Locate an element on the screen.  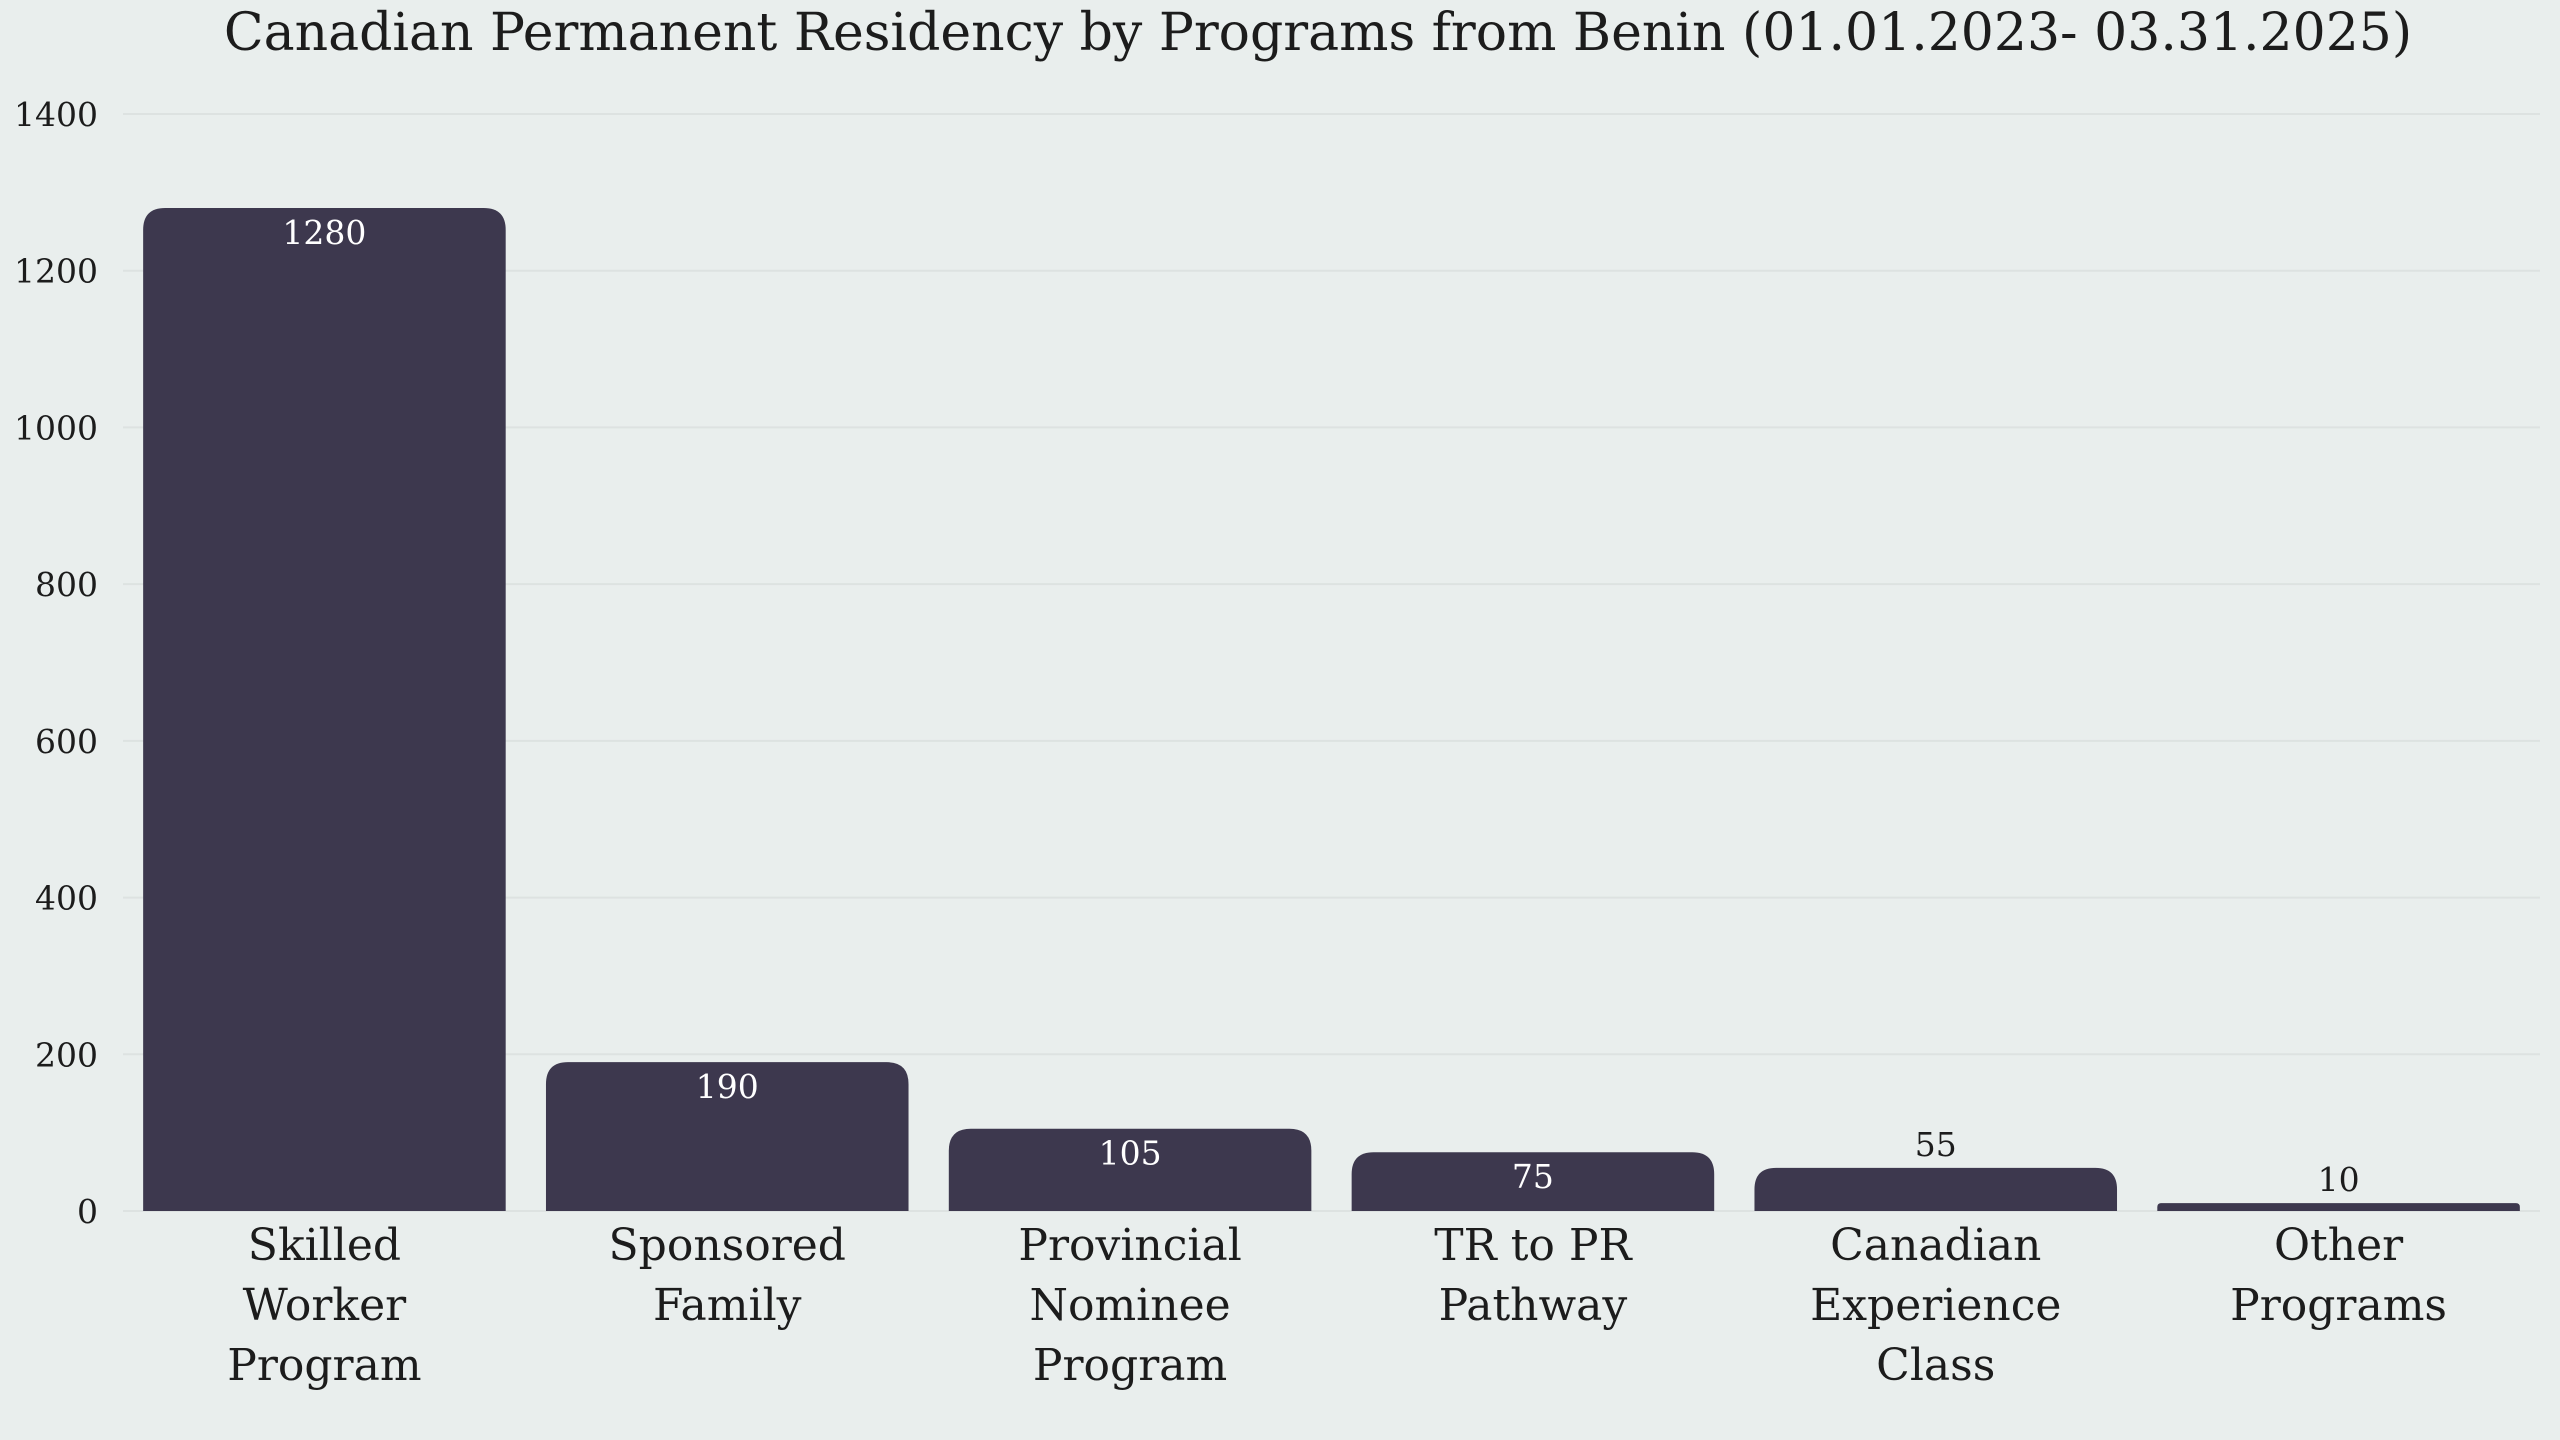
y-tick-label: 1200 is located at coordinates (56, 271).